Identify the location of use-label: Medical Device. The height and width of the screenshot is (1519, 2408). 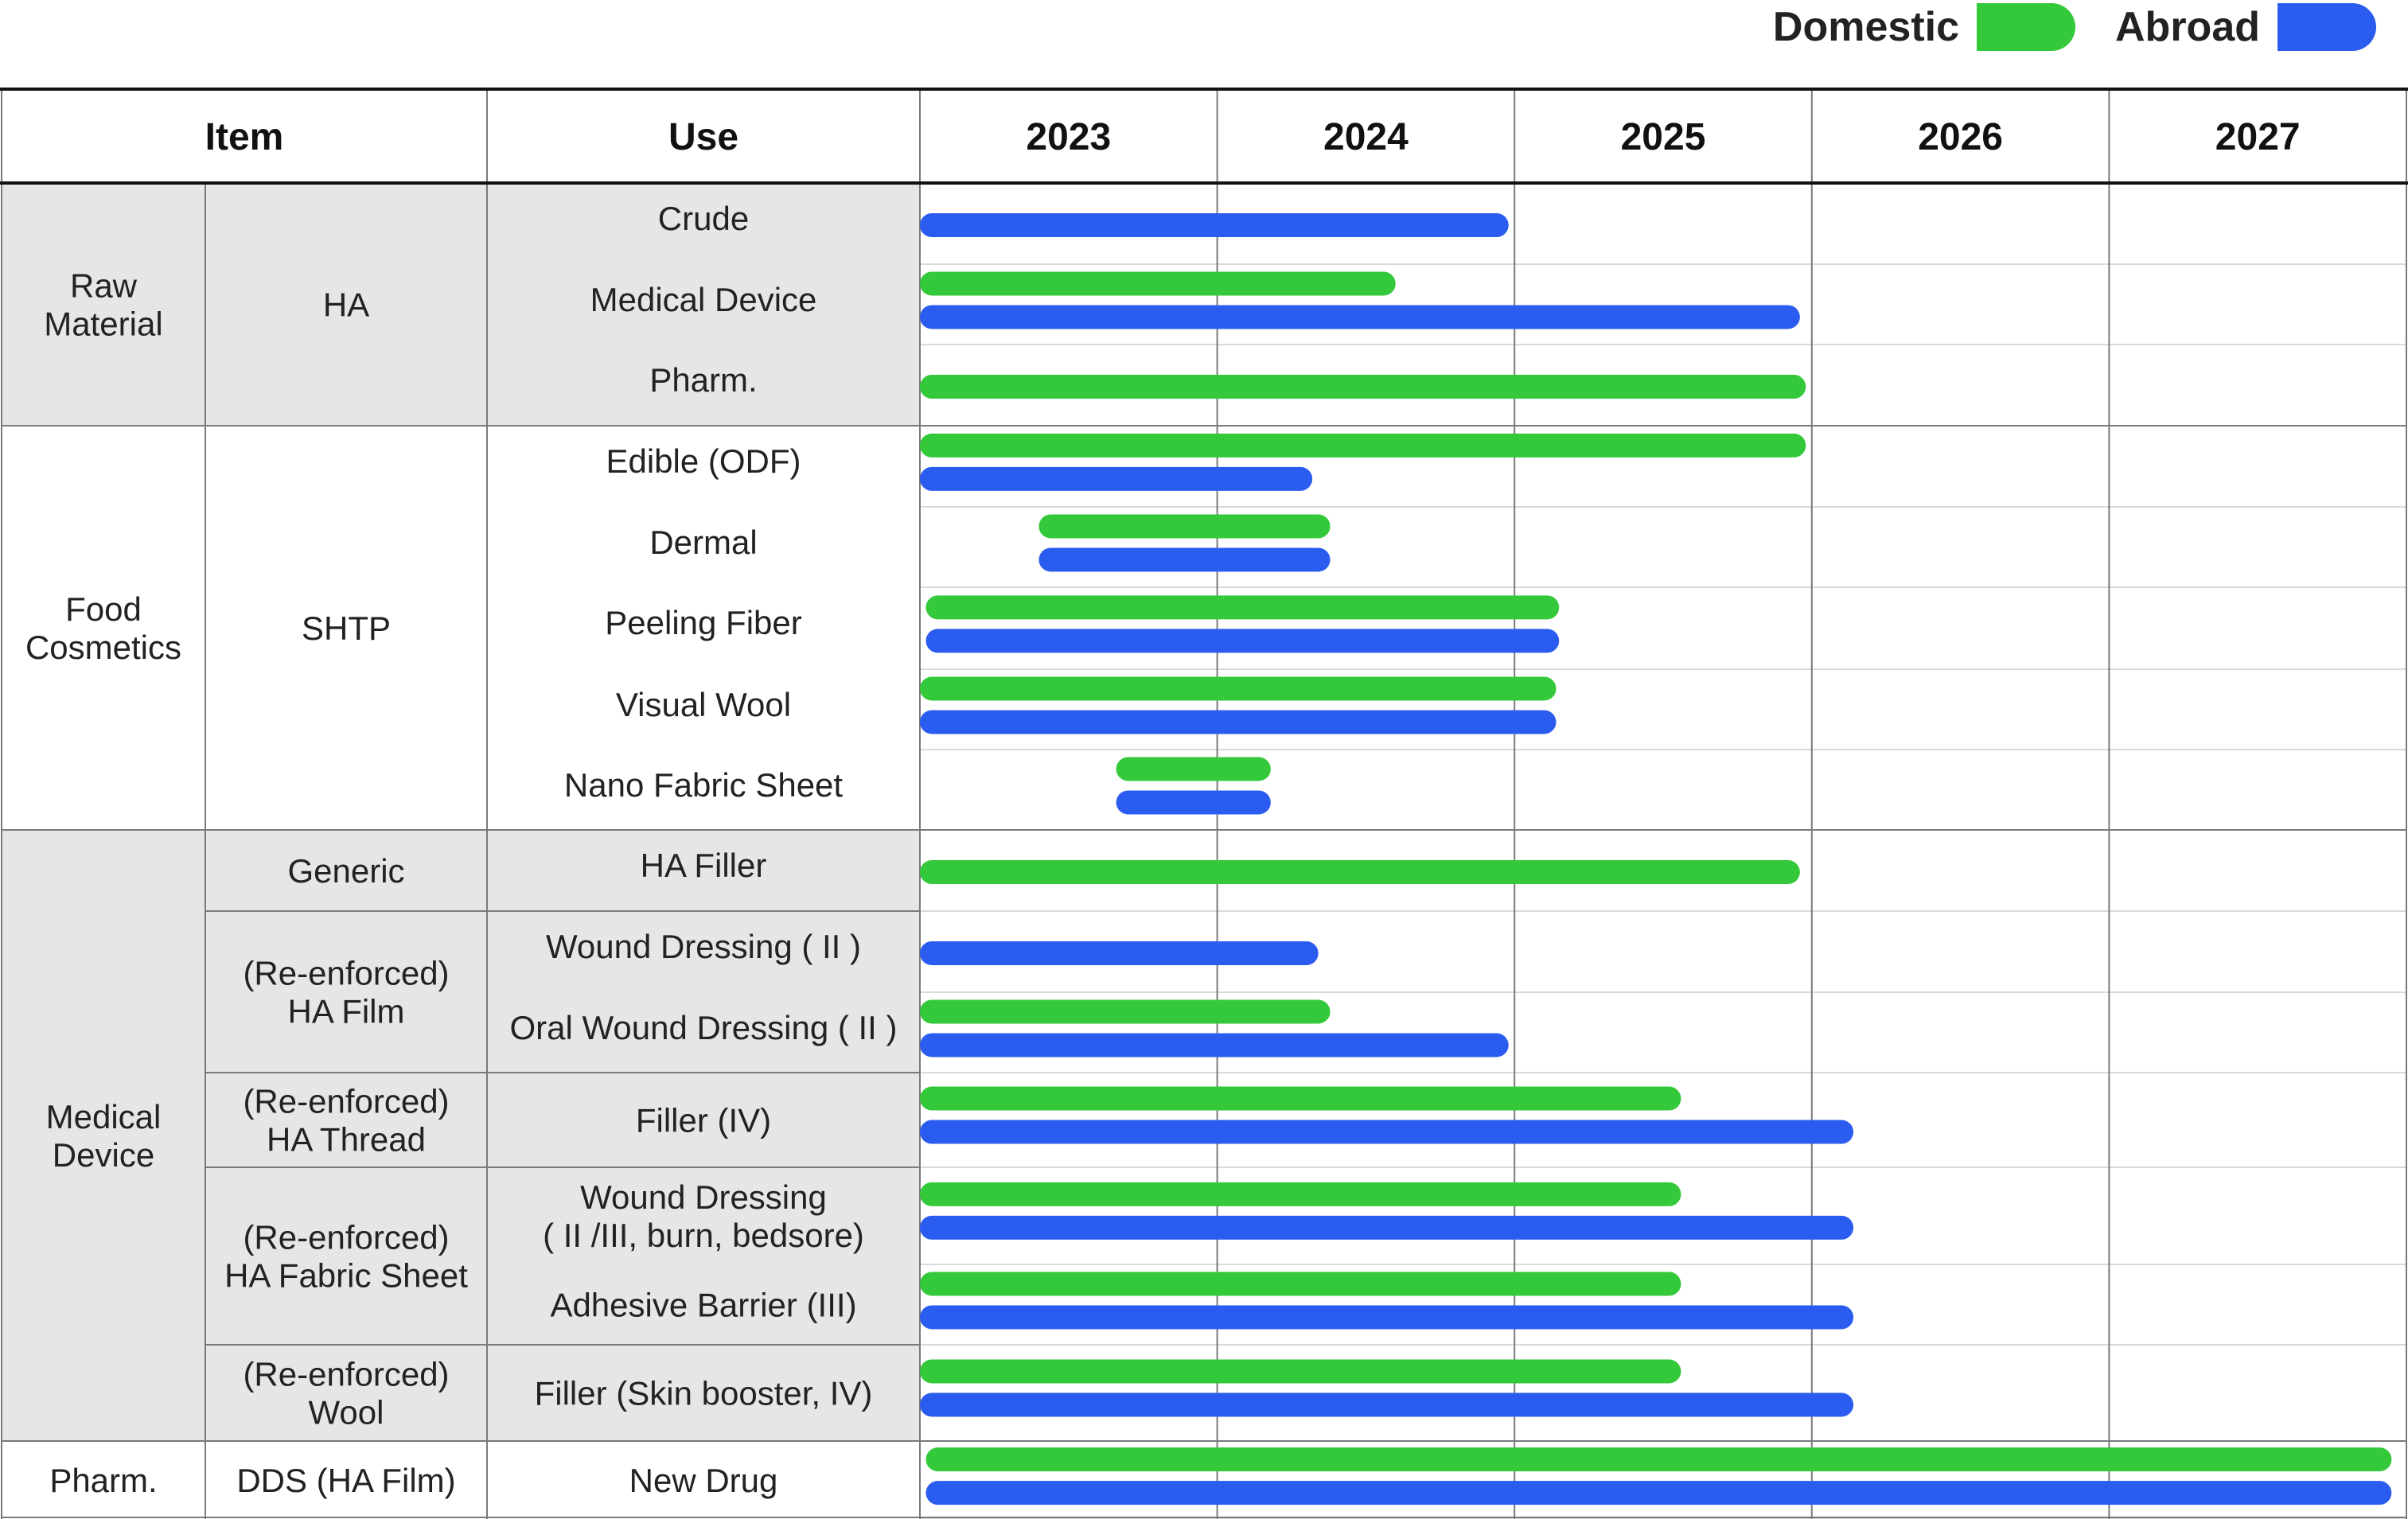
(704, 300).